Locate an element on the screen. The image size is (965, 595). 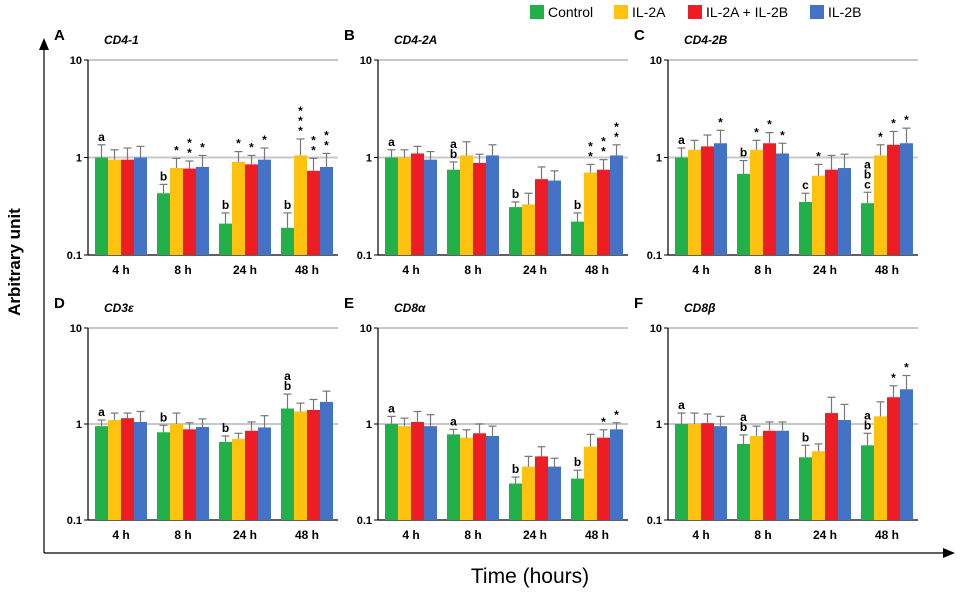
x-tick-label: 48 h is located at coordinates (597, 270).